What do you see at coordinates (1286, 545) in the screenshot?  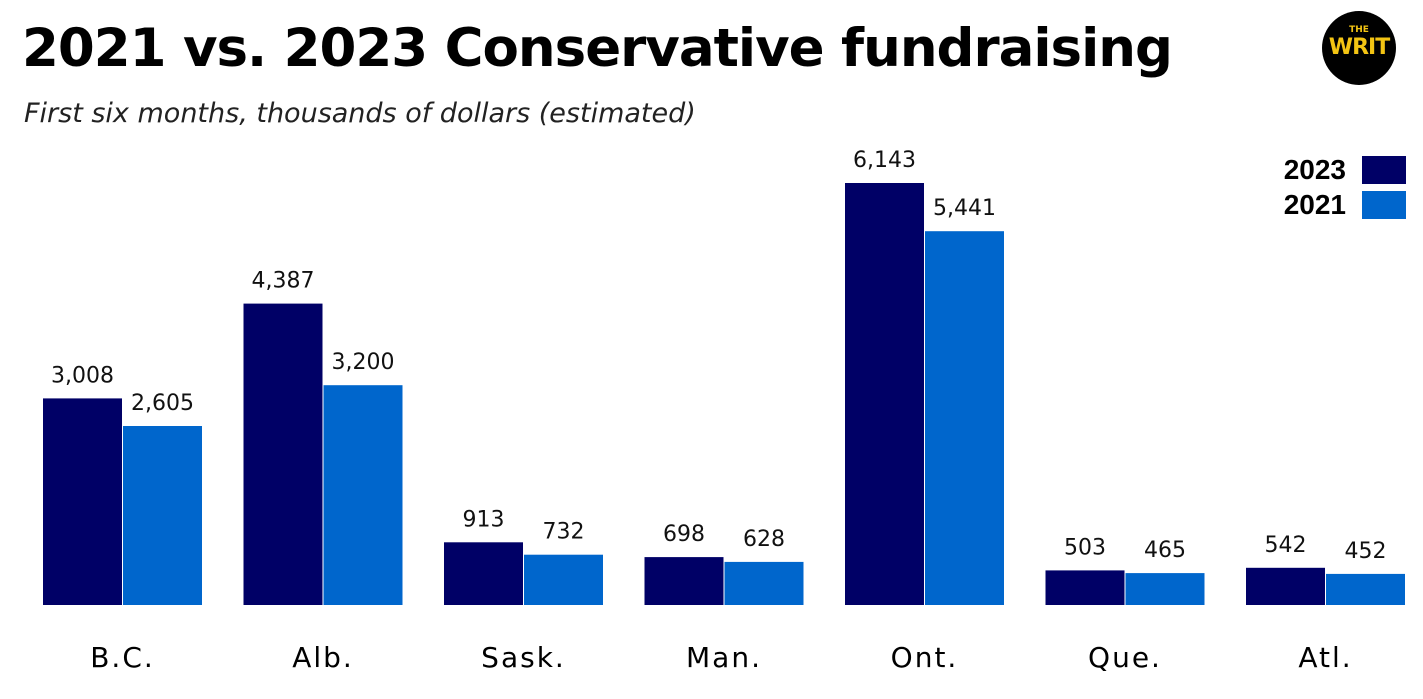 I see `data-label-2023-6: 542` at bounding box center [1286, 545].